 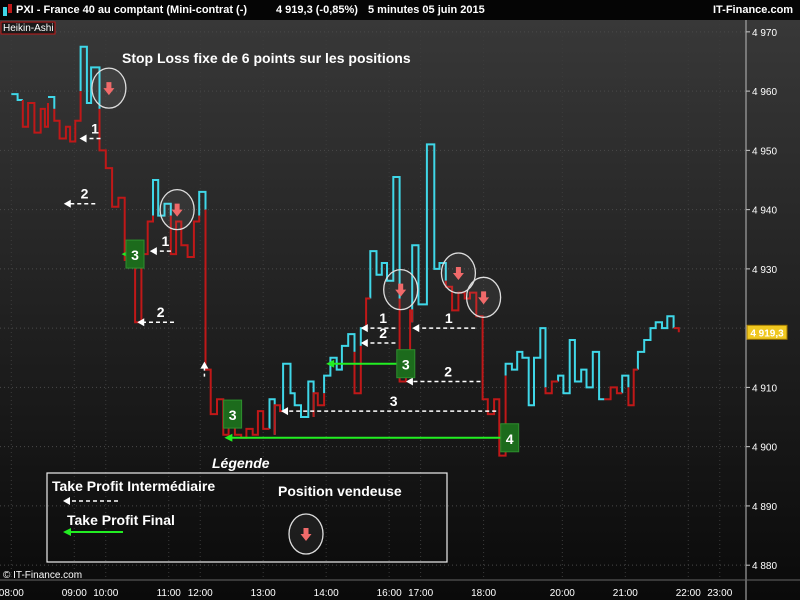 I want to click on y-tick-label: 4 910, so click(x=764, y=388).